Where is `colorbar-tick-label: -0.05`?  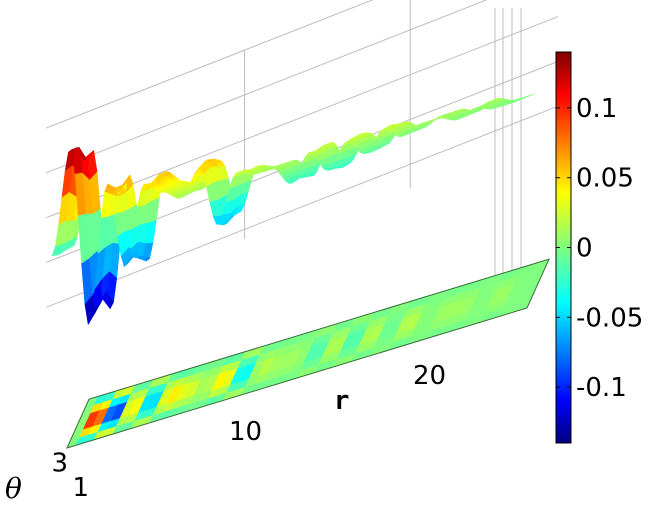 colorbar-tick-label: -0.05 is located at coordinates (609, 318).